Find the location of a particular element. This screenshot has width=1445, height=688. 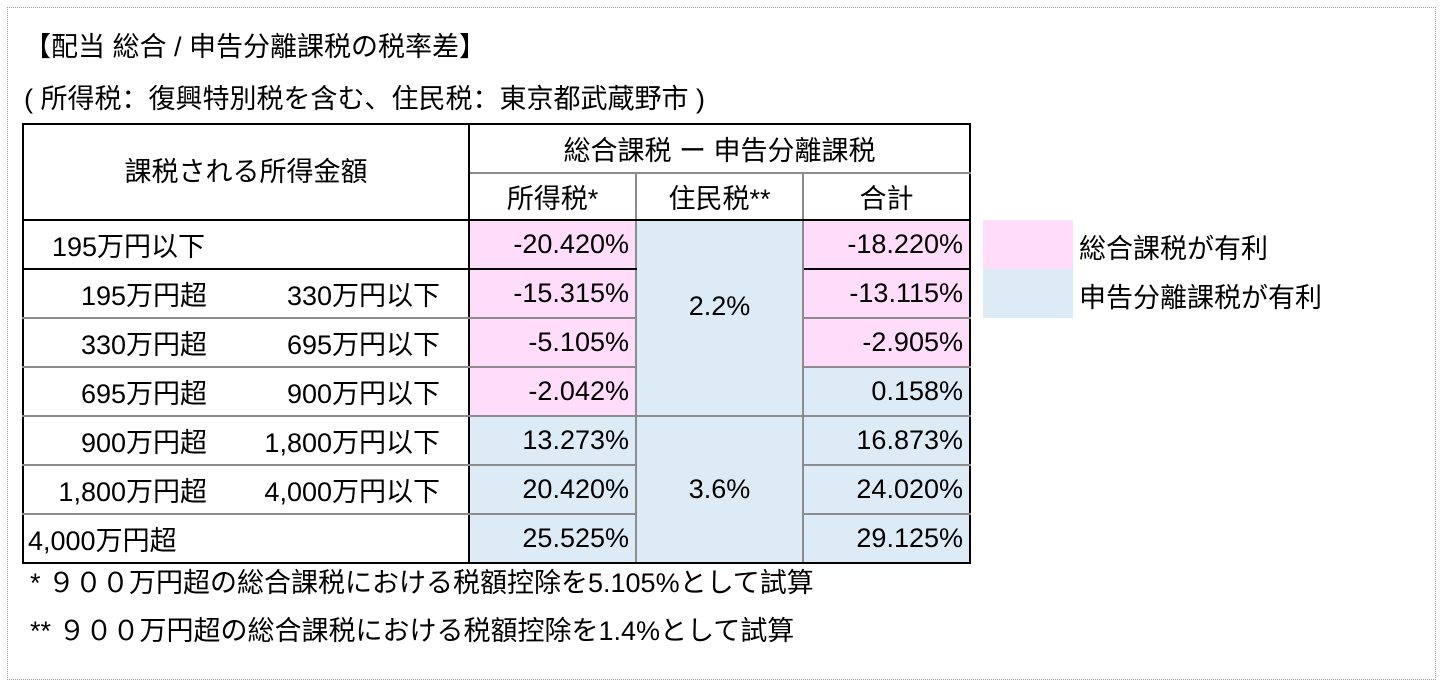

total-cell: -13.115% is located at coordinates (886, 293).